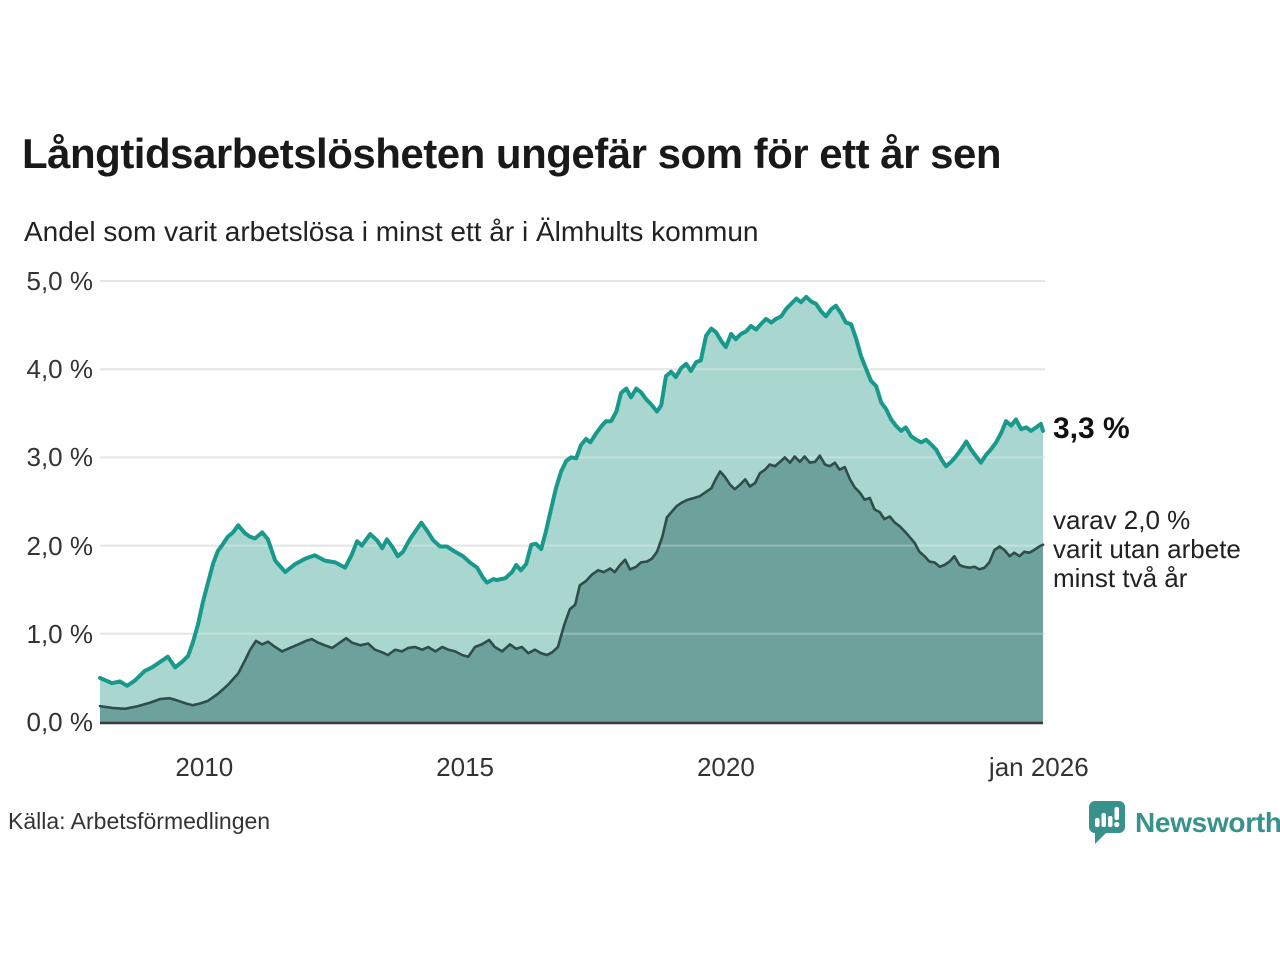 Image resolution: width=1280 pixels, height=960 pixels. What do you see at coordinates (1122, 520) in the screenshot?
I see `secondary-annotation-line1: varav 2,0 %` at bounding box center [1122, 520].